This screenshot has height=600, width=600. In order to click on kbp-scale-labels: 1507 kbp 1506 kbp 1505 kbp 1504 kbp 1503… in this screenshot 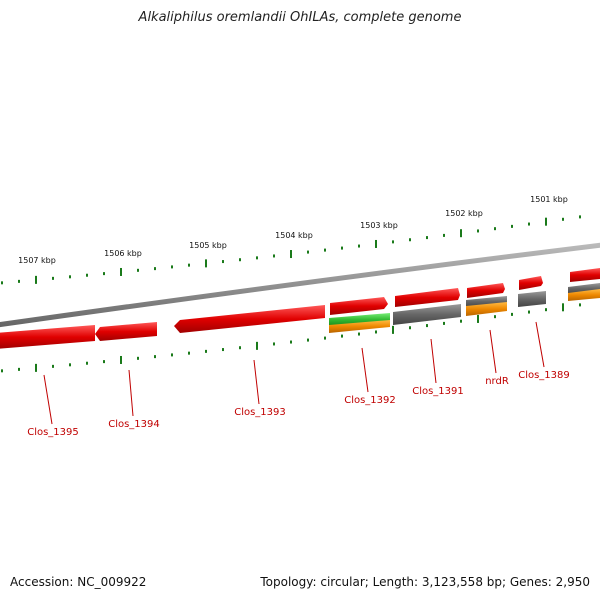, I will do `click(293, 230)`.